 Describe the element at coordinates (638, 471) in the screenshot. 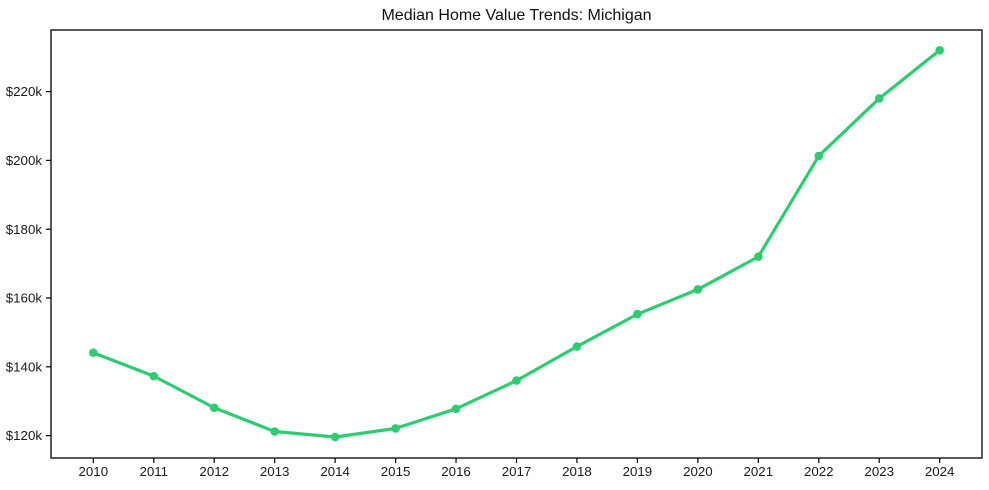

I see `x-tick-label: 2019` at that location.